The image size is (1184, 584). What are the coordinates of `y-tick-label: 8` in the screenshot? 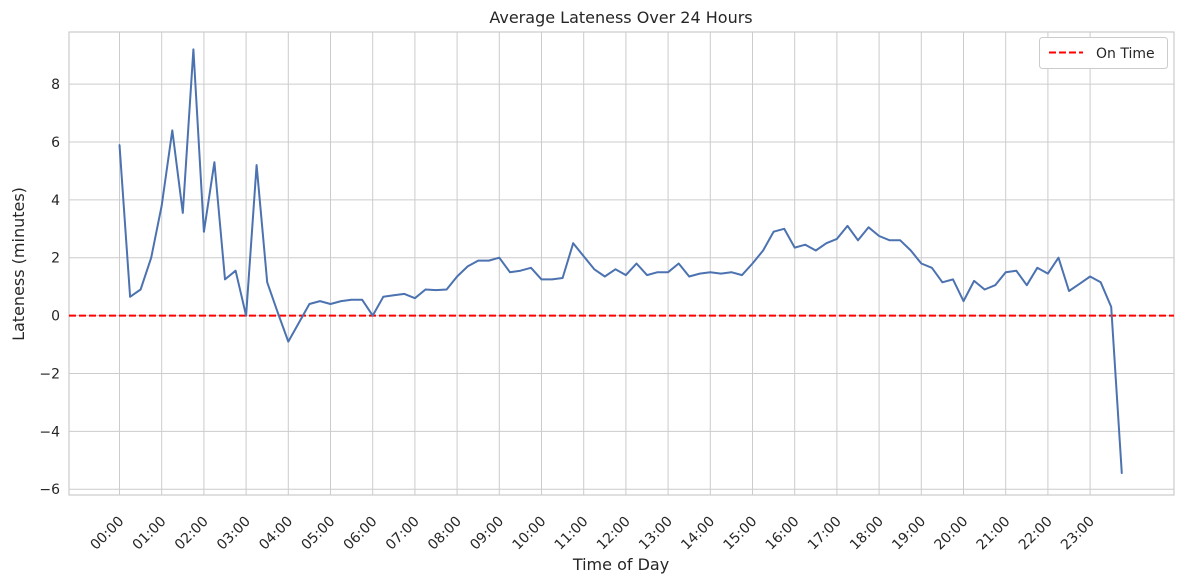 It's located at (55, 85).